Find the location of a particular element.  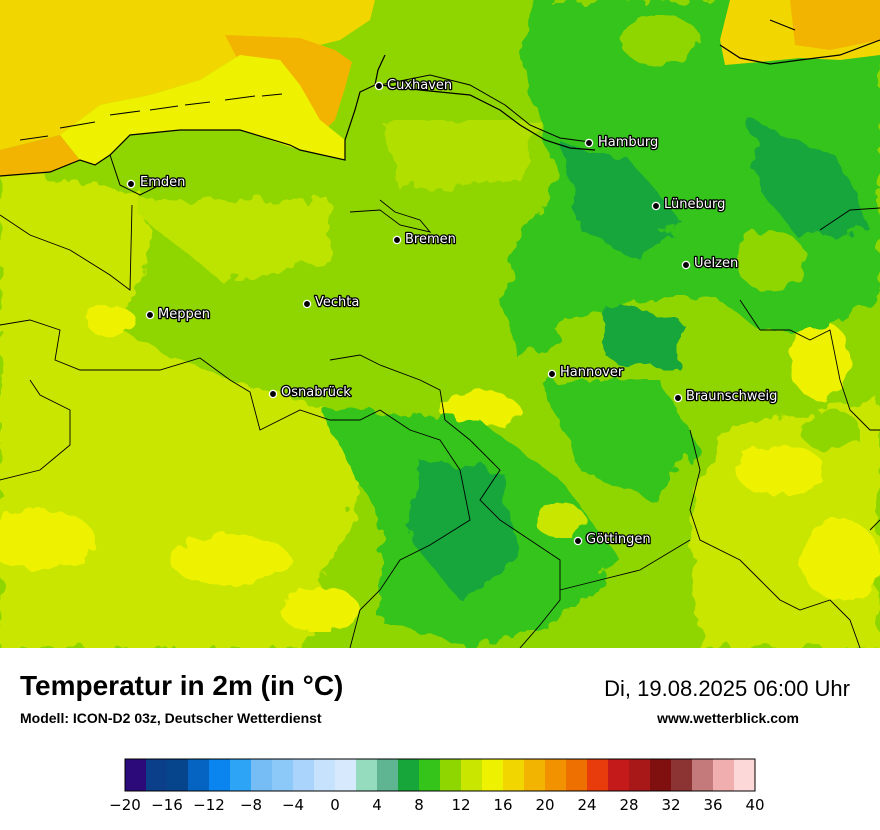

elbe-river-bank is located at coordinates (485, 108).